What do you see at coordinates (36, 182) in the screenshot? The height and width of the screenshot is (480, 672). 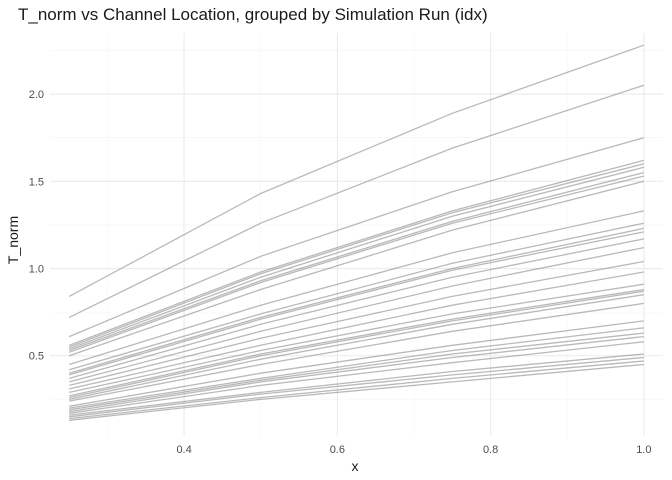 I see `y-tick-label: 1.5` at bounding box center [36, 182].